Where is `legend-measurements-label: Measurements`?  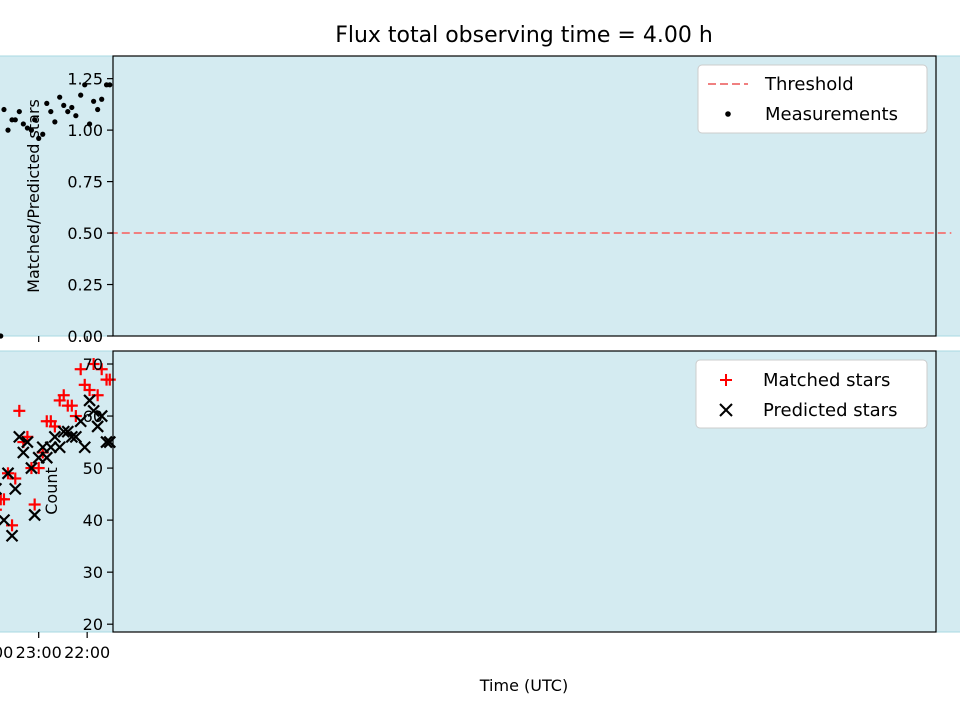
legend-measurements-label: Measurements is located at coordinates (831, 114).